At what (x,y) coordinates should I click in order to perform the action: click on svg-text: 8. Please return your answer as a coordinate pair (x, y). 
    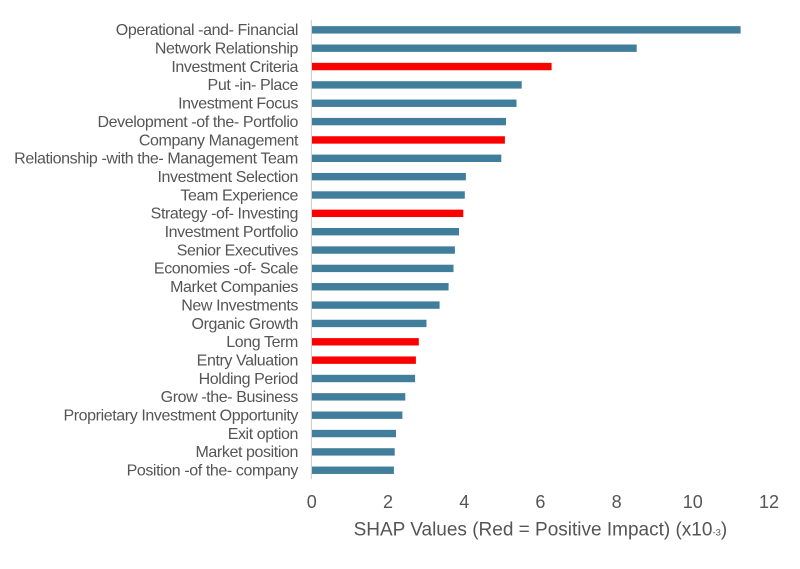
    Looking at the image, I should click on (617, 502).